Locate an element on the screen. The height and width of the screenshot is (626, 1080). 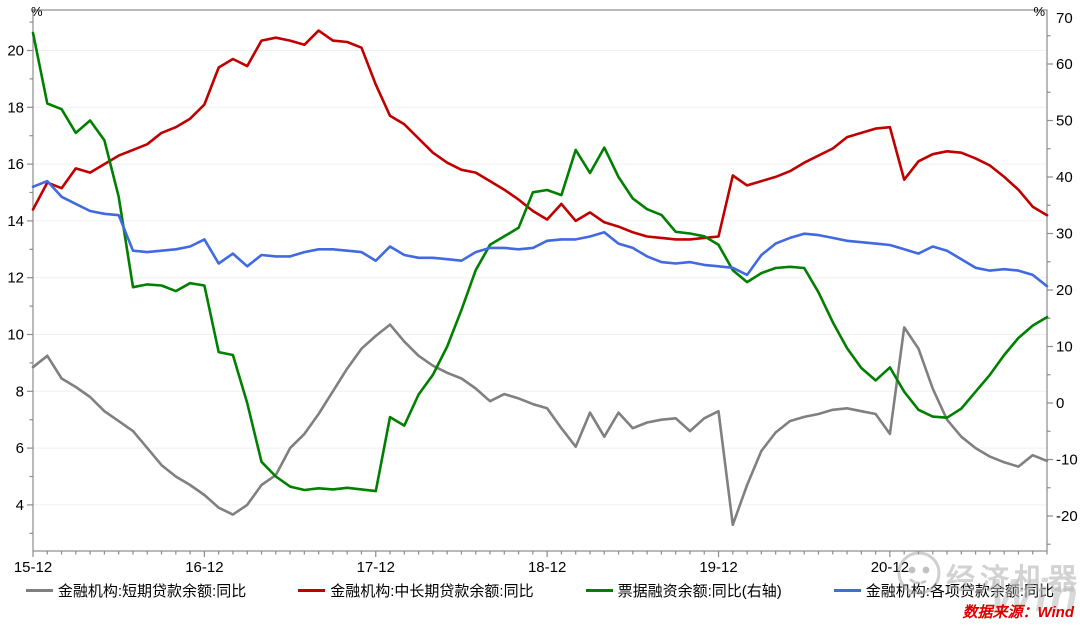
y-axis-label-left: 6 is located at coordinates (20, 448).